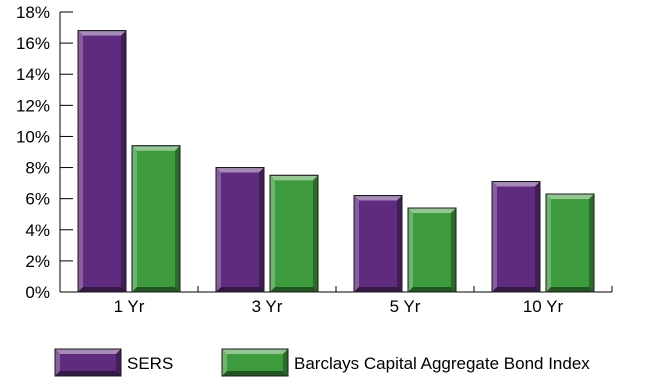 This screenshot has height=379, width=657. What do you see at coordinates (37, 168) in the screenshot?
I see `y-tick-label: 8%` at bounding box center [37, 168].